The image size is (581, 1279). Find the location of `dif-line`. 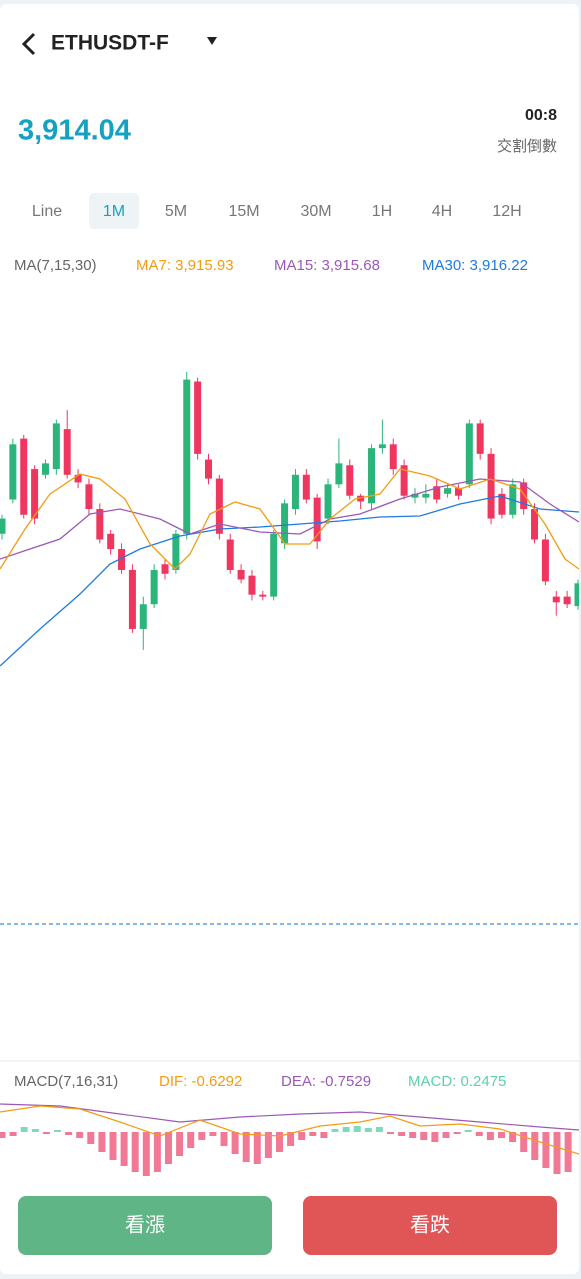

dif-line is located at coordinates (289, 1130).